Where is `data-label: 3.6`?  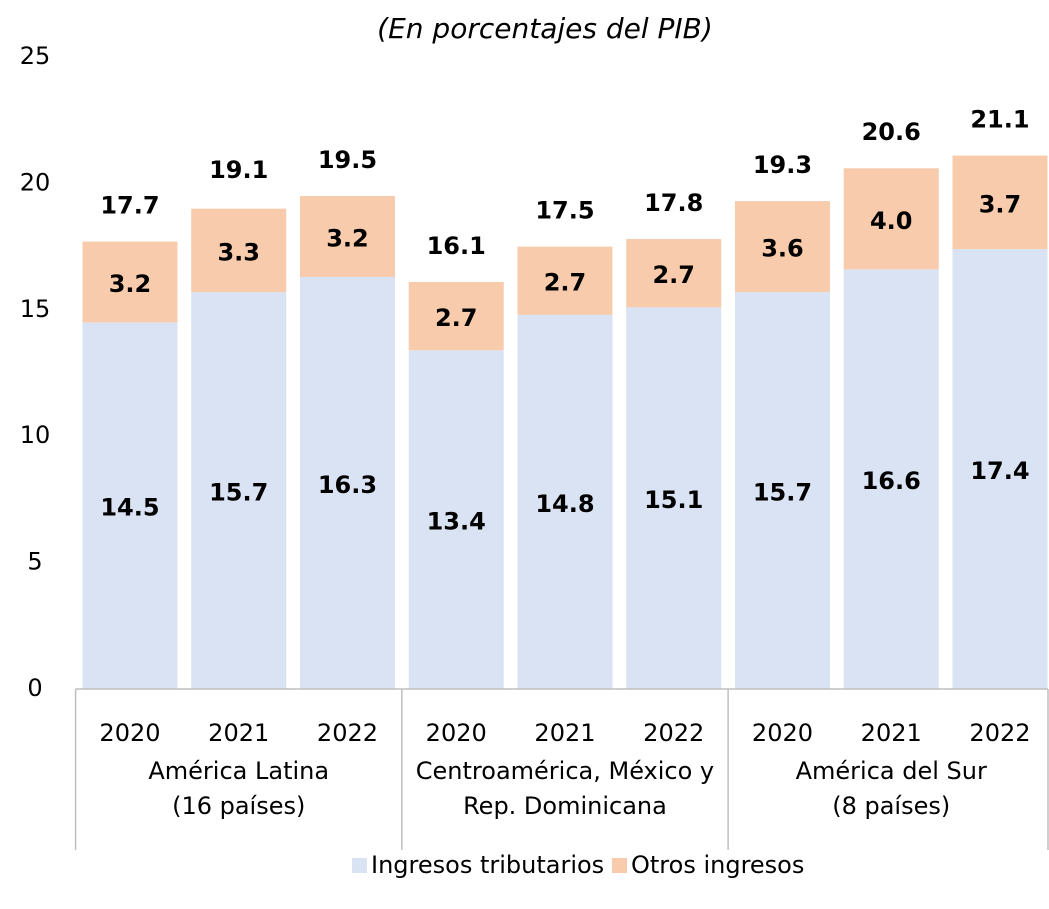
data-label: 3.6 is located at coordinates (782, 249).